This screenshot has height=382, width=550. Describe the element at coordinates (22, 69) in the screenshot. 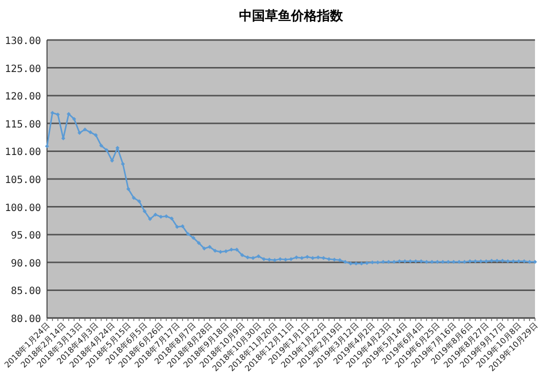

I see `y-tick-label: 125.00` at that location.